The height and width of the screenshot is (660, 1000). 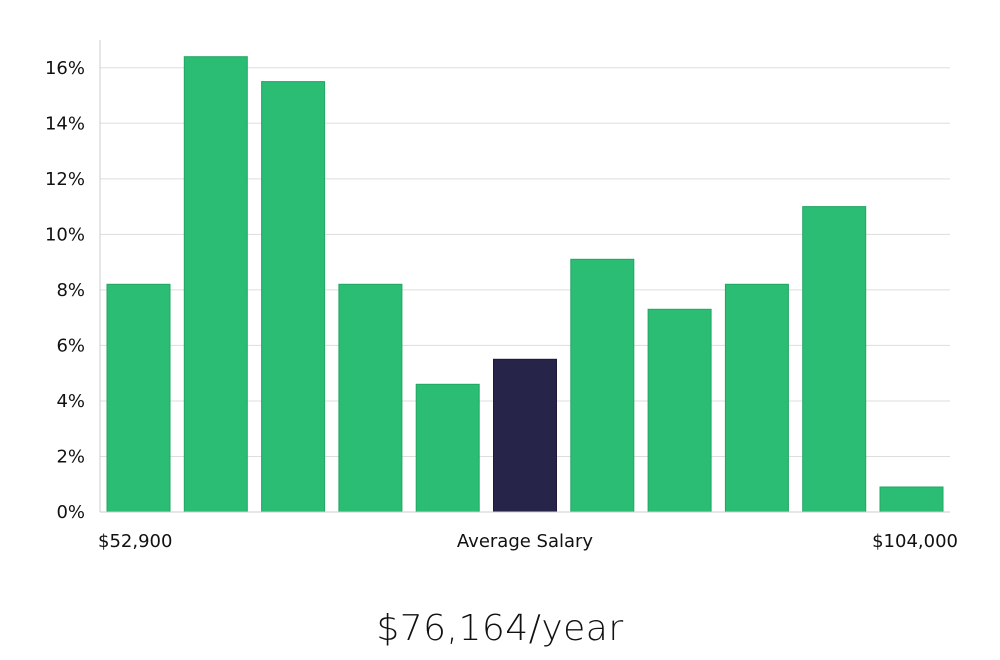 I want to click on y-axis-ticks: 0% 2% 4% 6% 8% 10% 12% 14% 16%, so click(x=65, y=290).